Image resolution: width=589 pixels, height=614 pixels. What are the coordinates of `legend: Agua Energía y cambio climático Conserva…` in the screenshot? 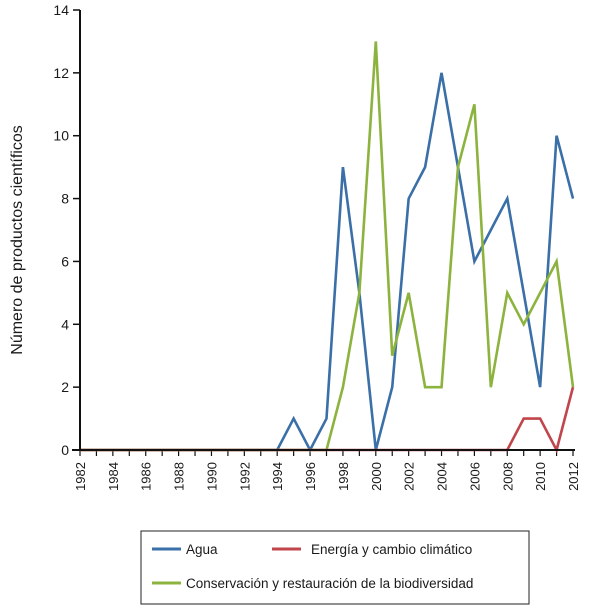 It's located at (335, 567).